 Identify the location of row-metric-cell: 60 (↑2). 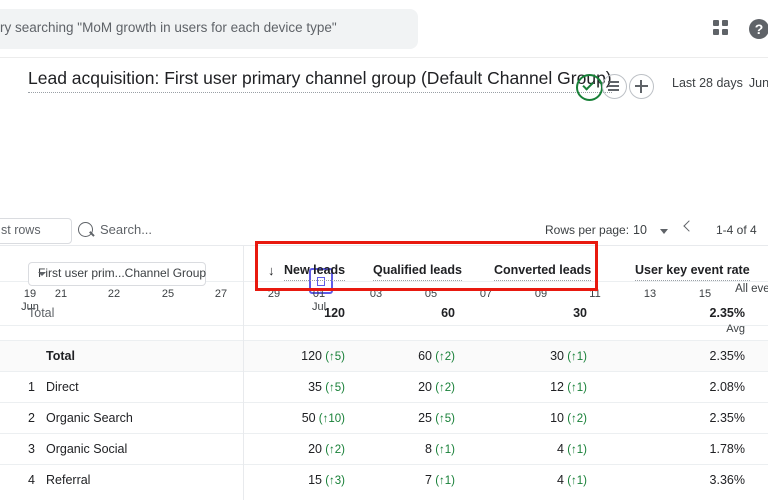
(385, 356).